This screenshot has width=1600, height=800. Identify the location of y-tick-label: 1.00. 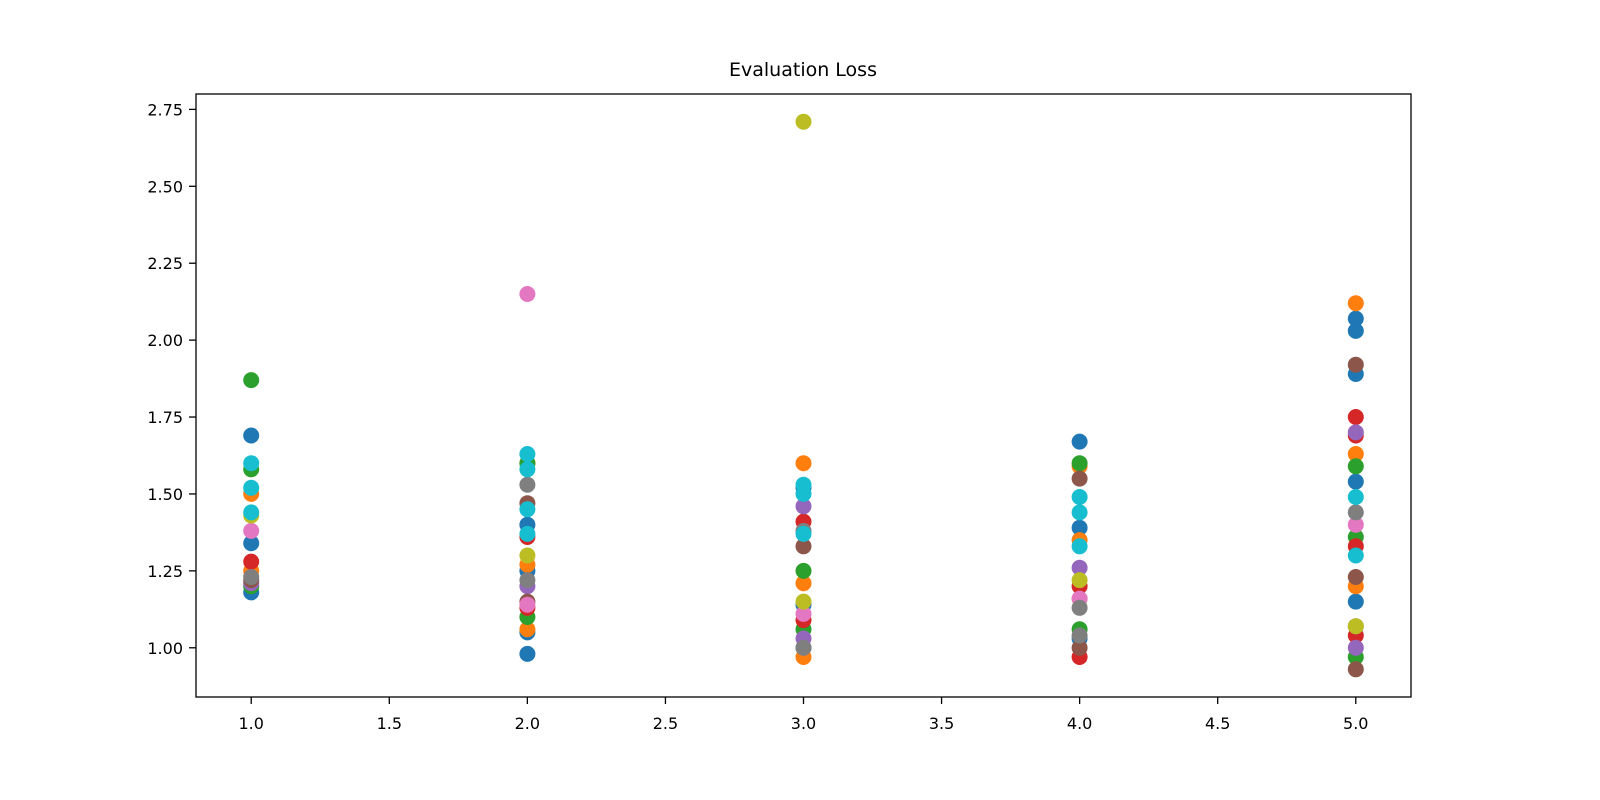
(165, 648).